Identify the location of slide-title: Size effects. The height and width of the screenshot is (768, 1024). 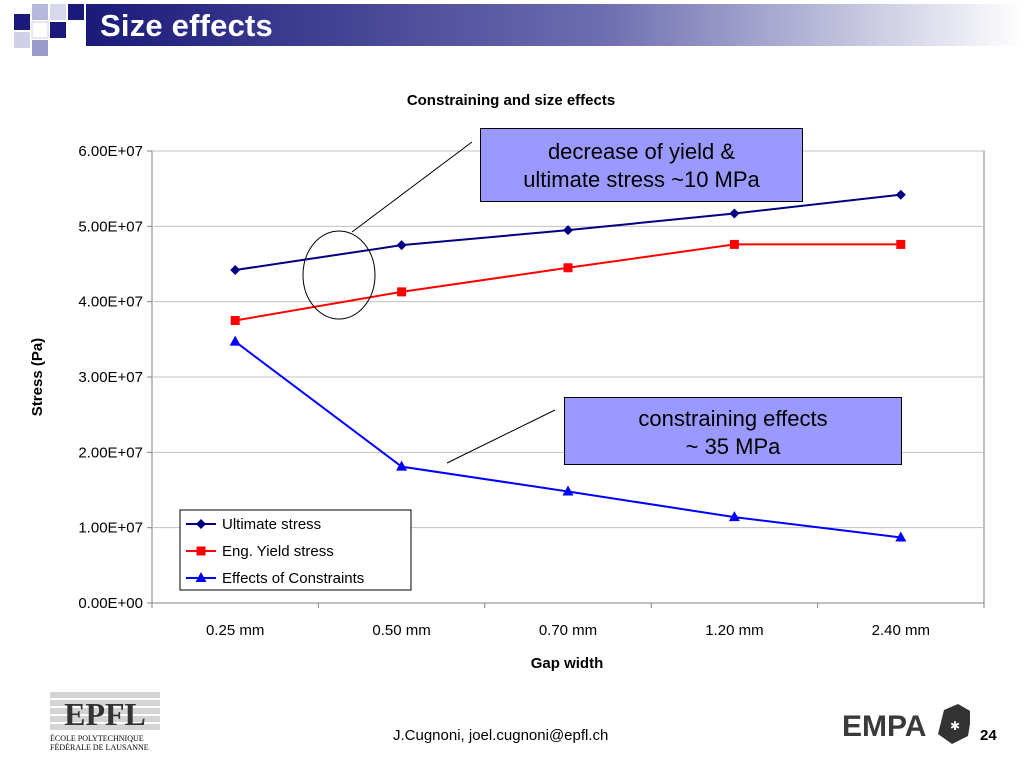
(186, 25).